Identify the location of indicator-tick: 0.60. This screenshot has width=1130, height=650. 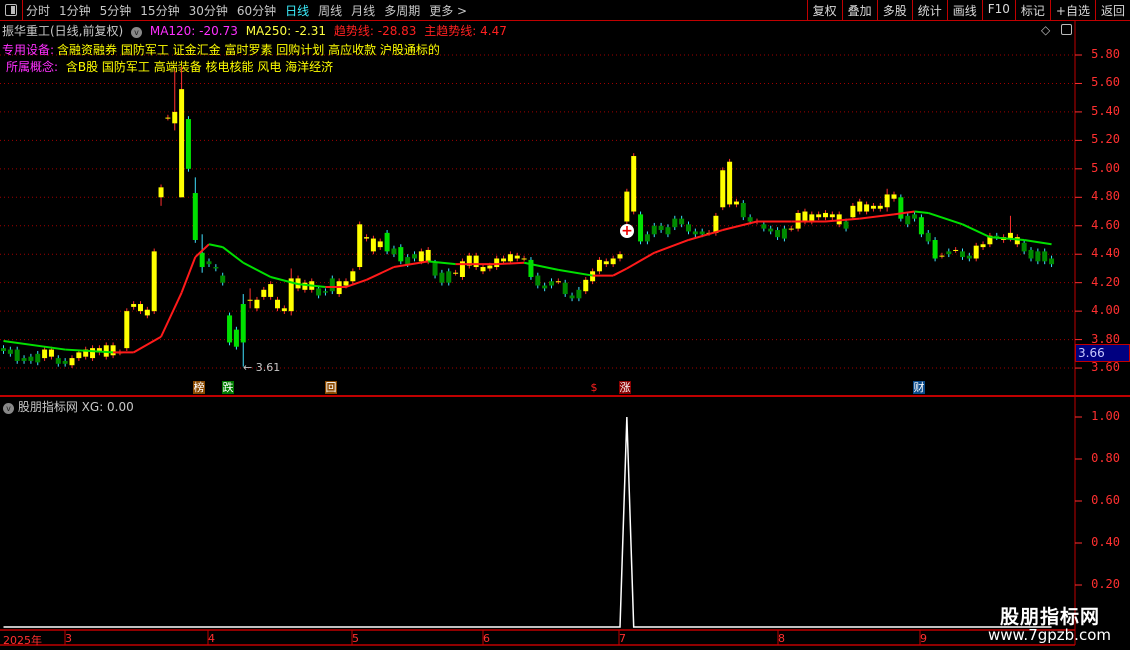
(1105, 500).